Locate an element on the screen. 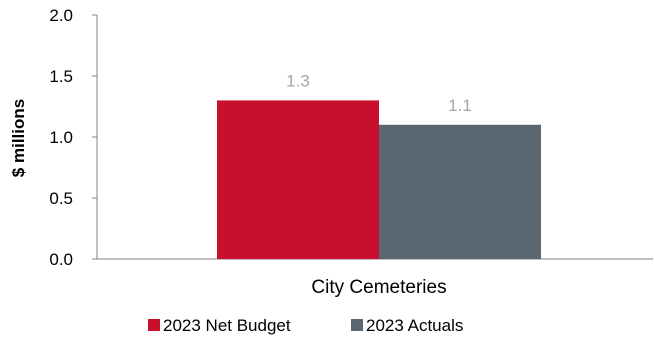 Image resolution: width=654 pixels, height=343 pixels. legend-label-net-budget: 2023 Net Budget is located at coordinates (227, 325).